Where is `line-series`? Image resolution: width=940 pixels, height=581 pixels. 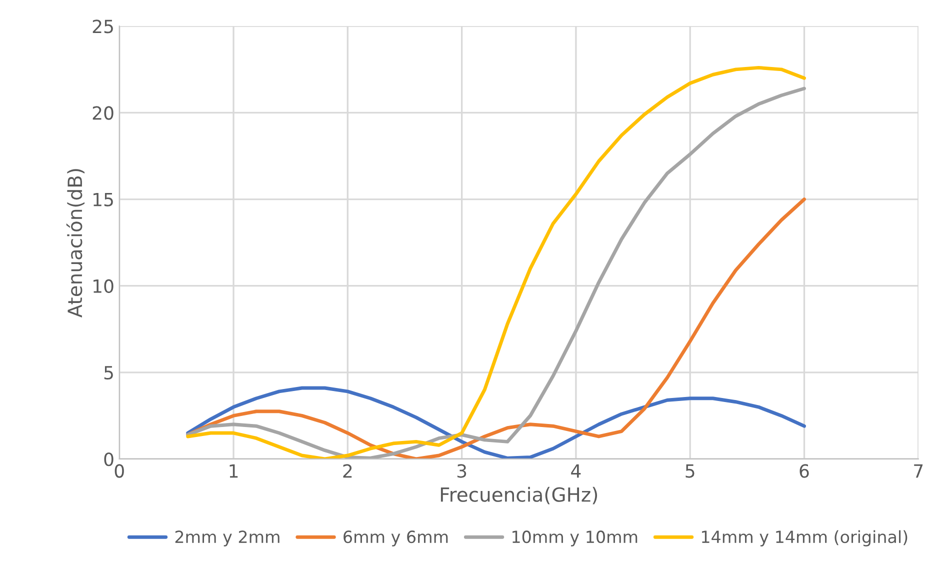
line-series is located at coordinates (496, 422).